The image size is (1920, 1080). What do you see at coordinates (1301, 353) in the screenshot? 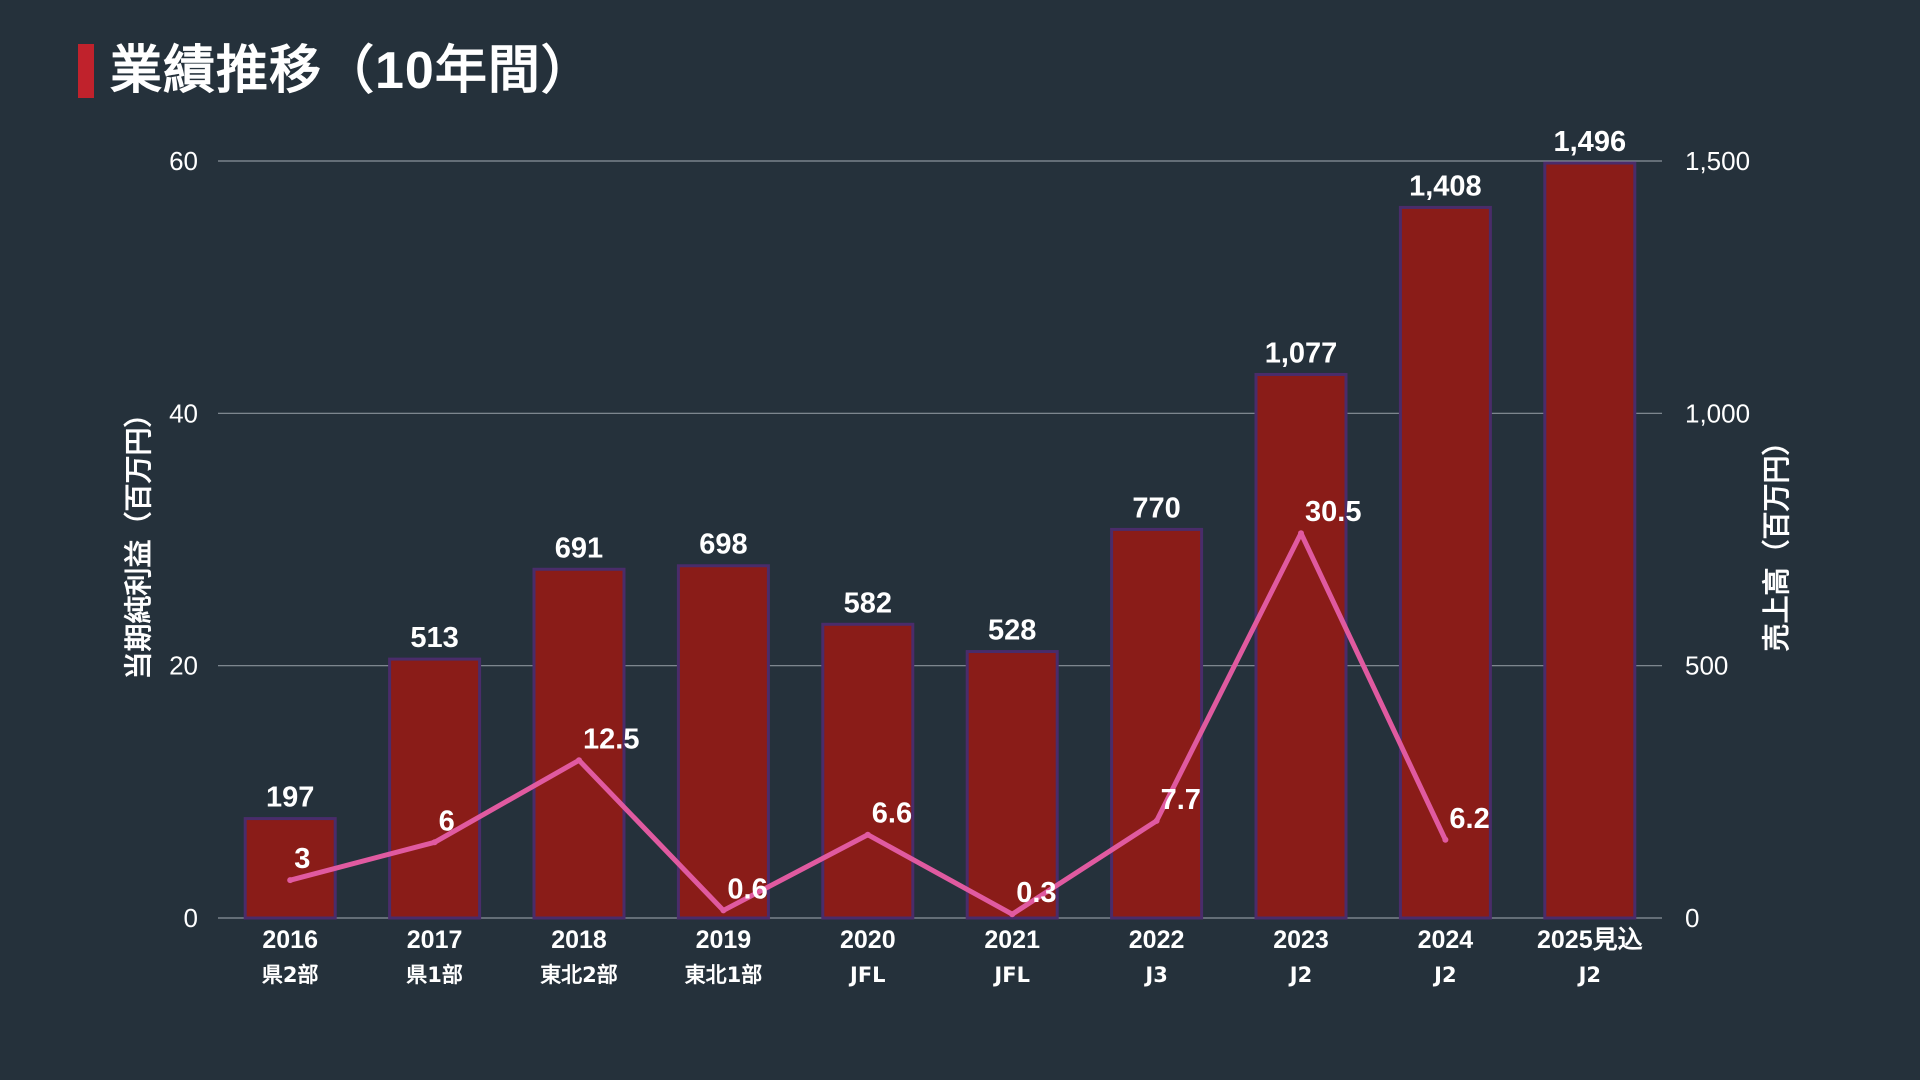
I see `sales-bar-label: 1,077` at bounding box center [1301, 353].